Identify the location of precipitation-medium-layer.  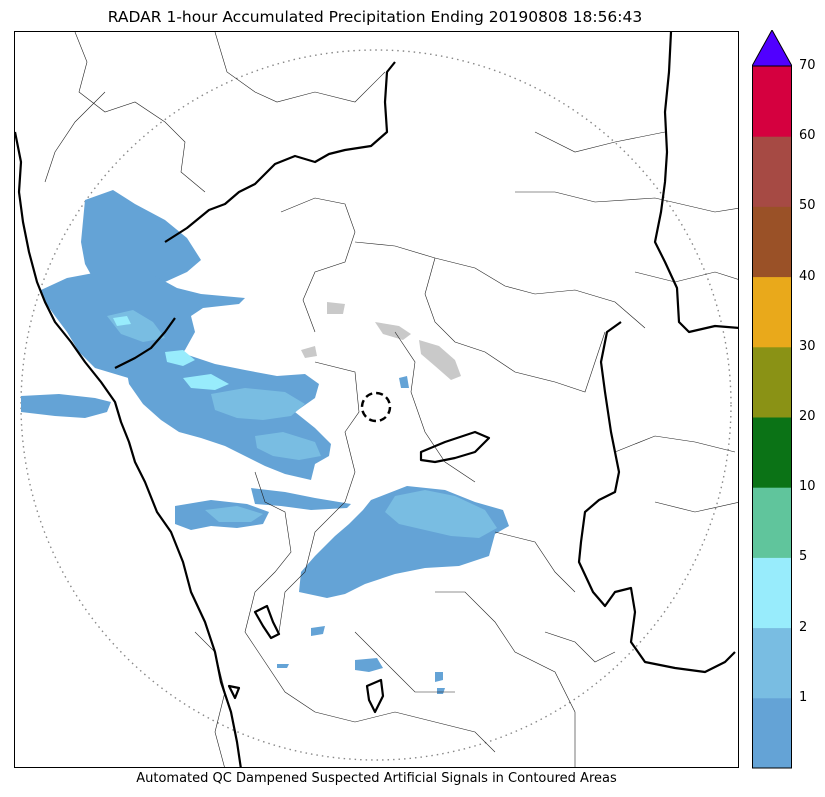
(302, 424).